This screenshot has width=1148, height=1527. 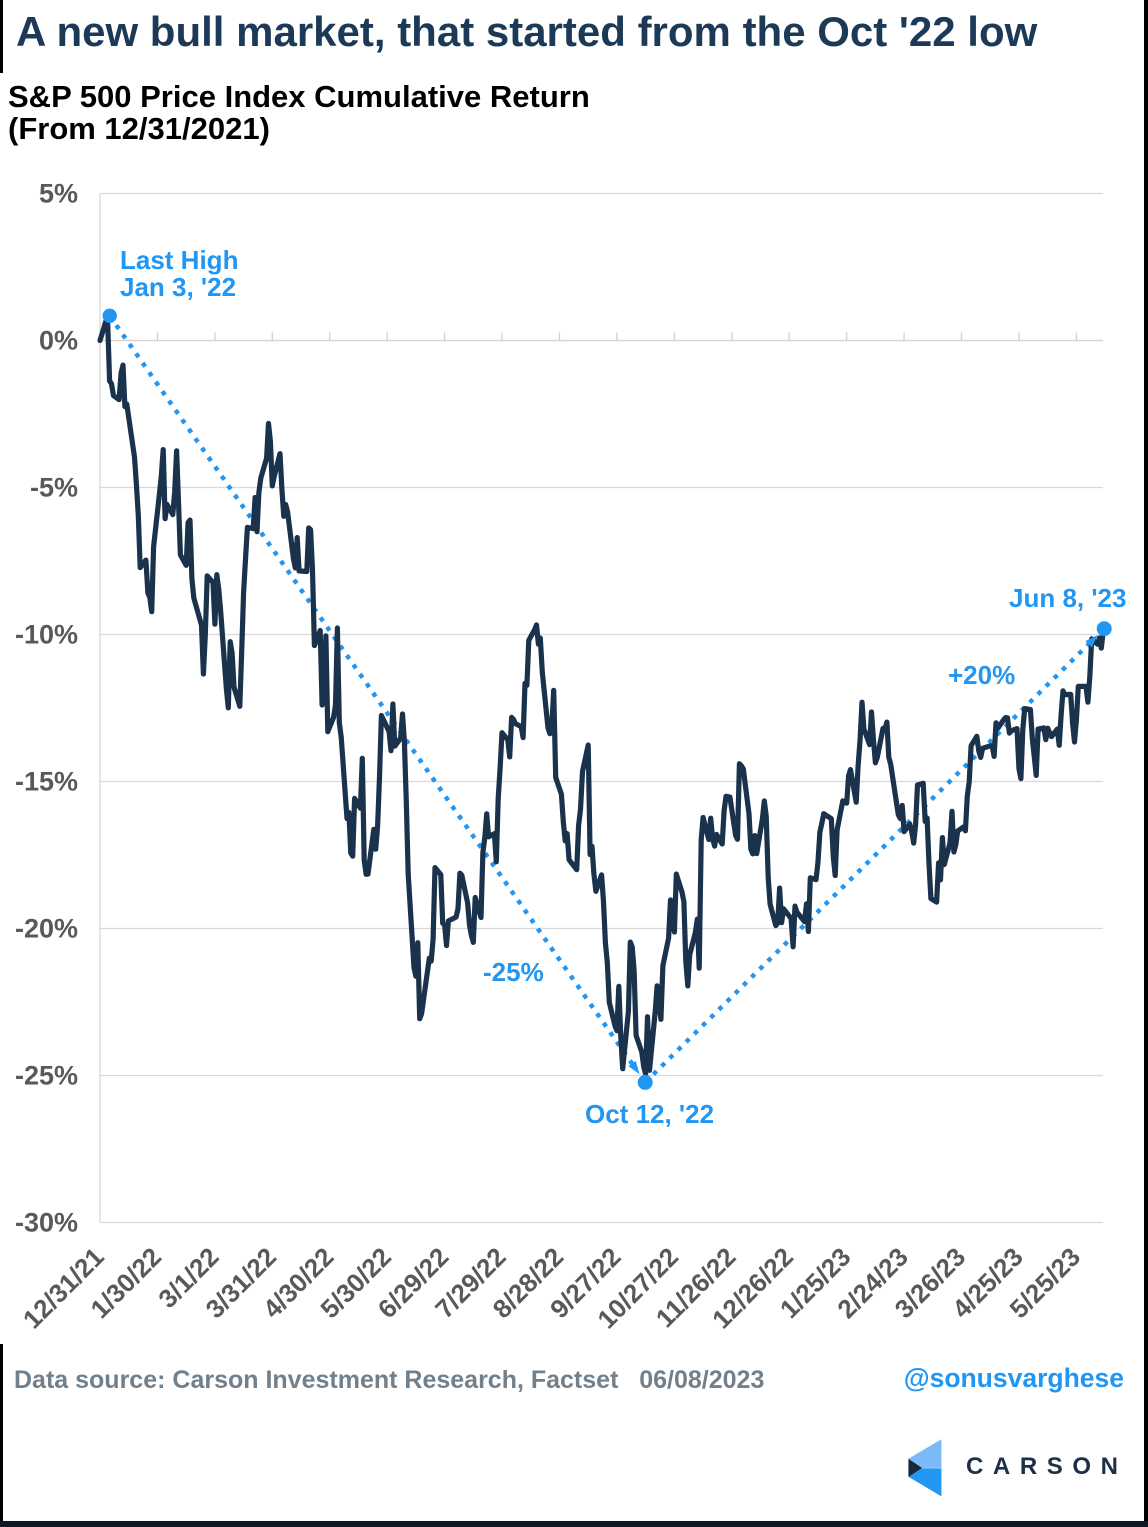 I want to click on svg-text: 0%, so click(x=58, y=341).